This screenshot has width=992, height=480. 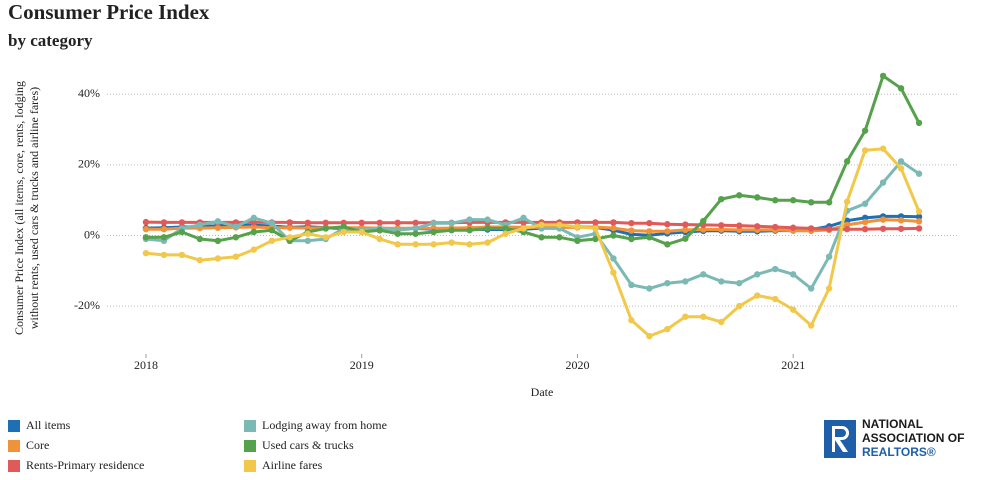 What do you see at coordinates (50, 40) in the screenshot?
I see `chart-subtitle: by category` at bounding box center [50, 40].